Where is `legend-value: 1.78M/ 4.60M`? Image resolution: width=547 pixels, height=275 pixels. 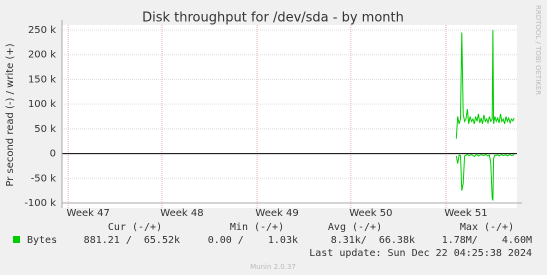 legend-value: 1.78M/ 4.60M is located at coordinates (487, 240).